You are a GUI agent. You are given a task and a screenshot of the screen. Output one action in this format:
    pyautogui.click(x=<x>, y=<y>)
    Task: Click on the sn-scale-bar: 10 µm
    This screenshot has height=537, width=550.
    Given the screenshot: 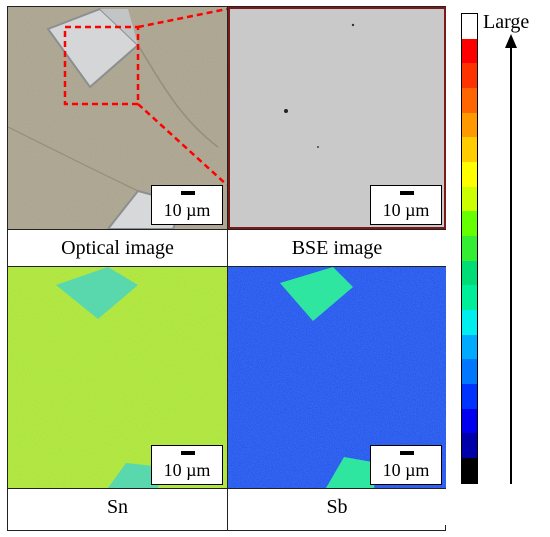 What is the action you would take?
    pyautogui.click(x=187, y=465)
    